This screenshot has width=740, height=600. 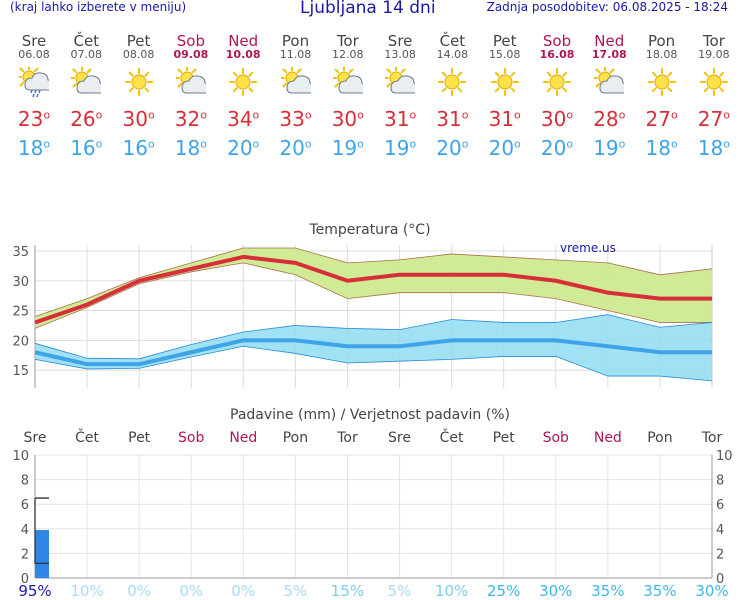 What do you see at coordinates (370, 415) in the screenshot?
I see `chart-title: Padavine (mm) / Verjetnost padavin (%)` at bounding box center [370, 415].